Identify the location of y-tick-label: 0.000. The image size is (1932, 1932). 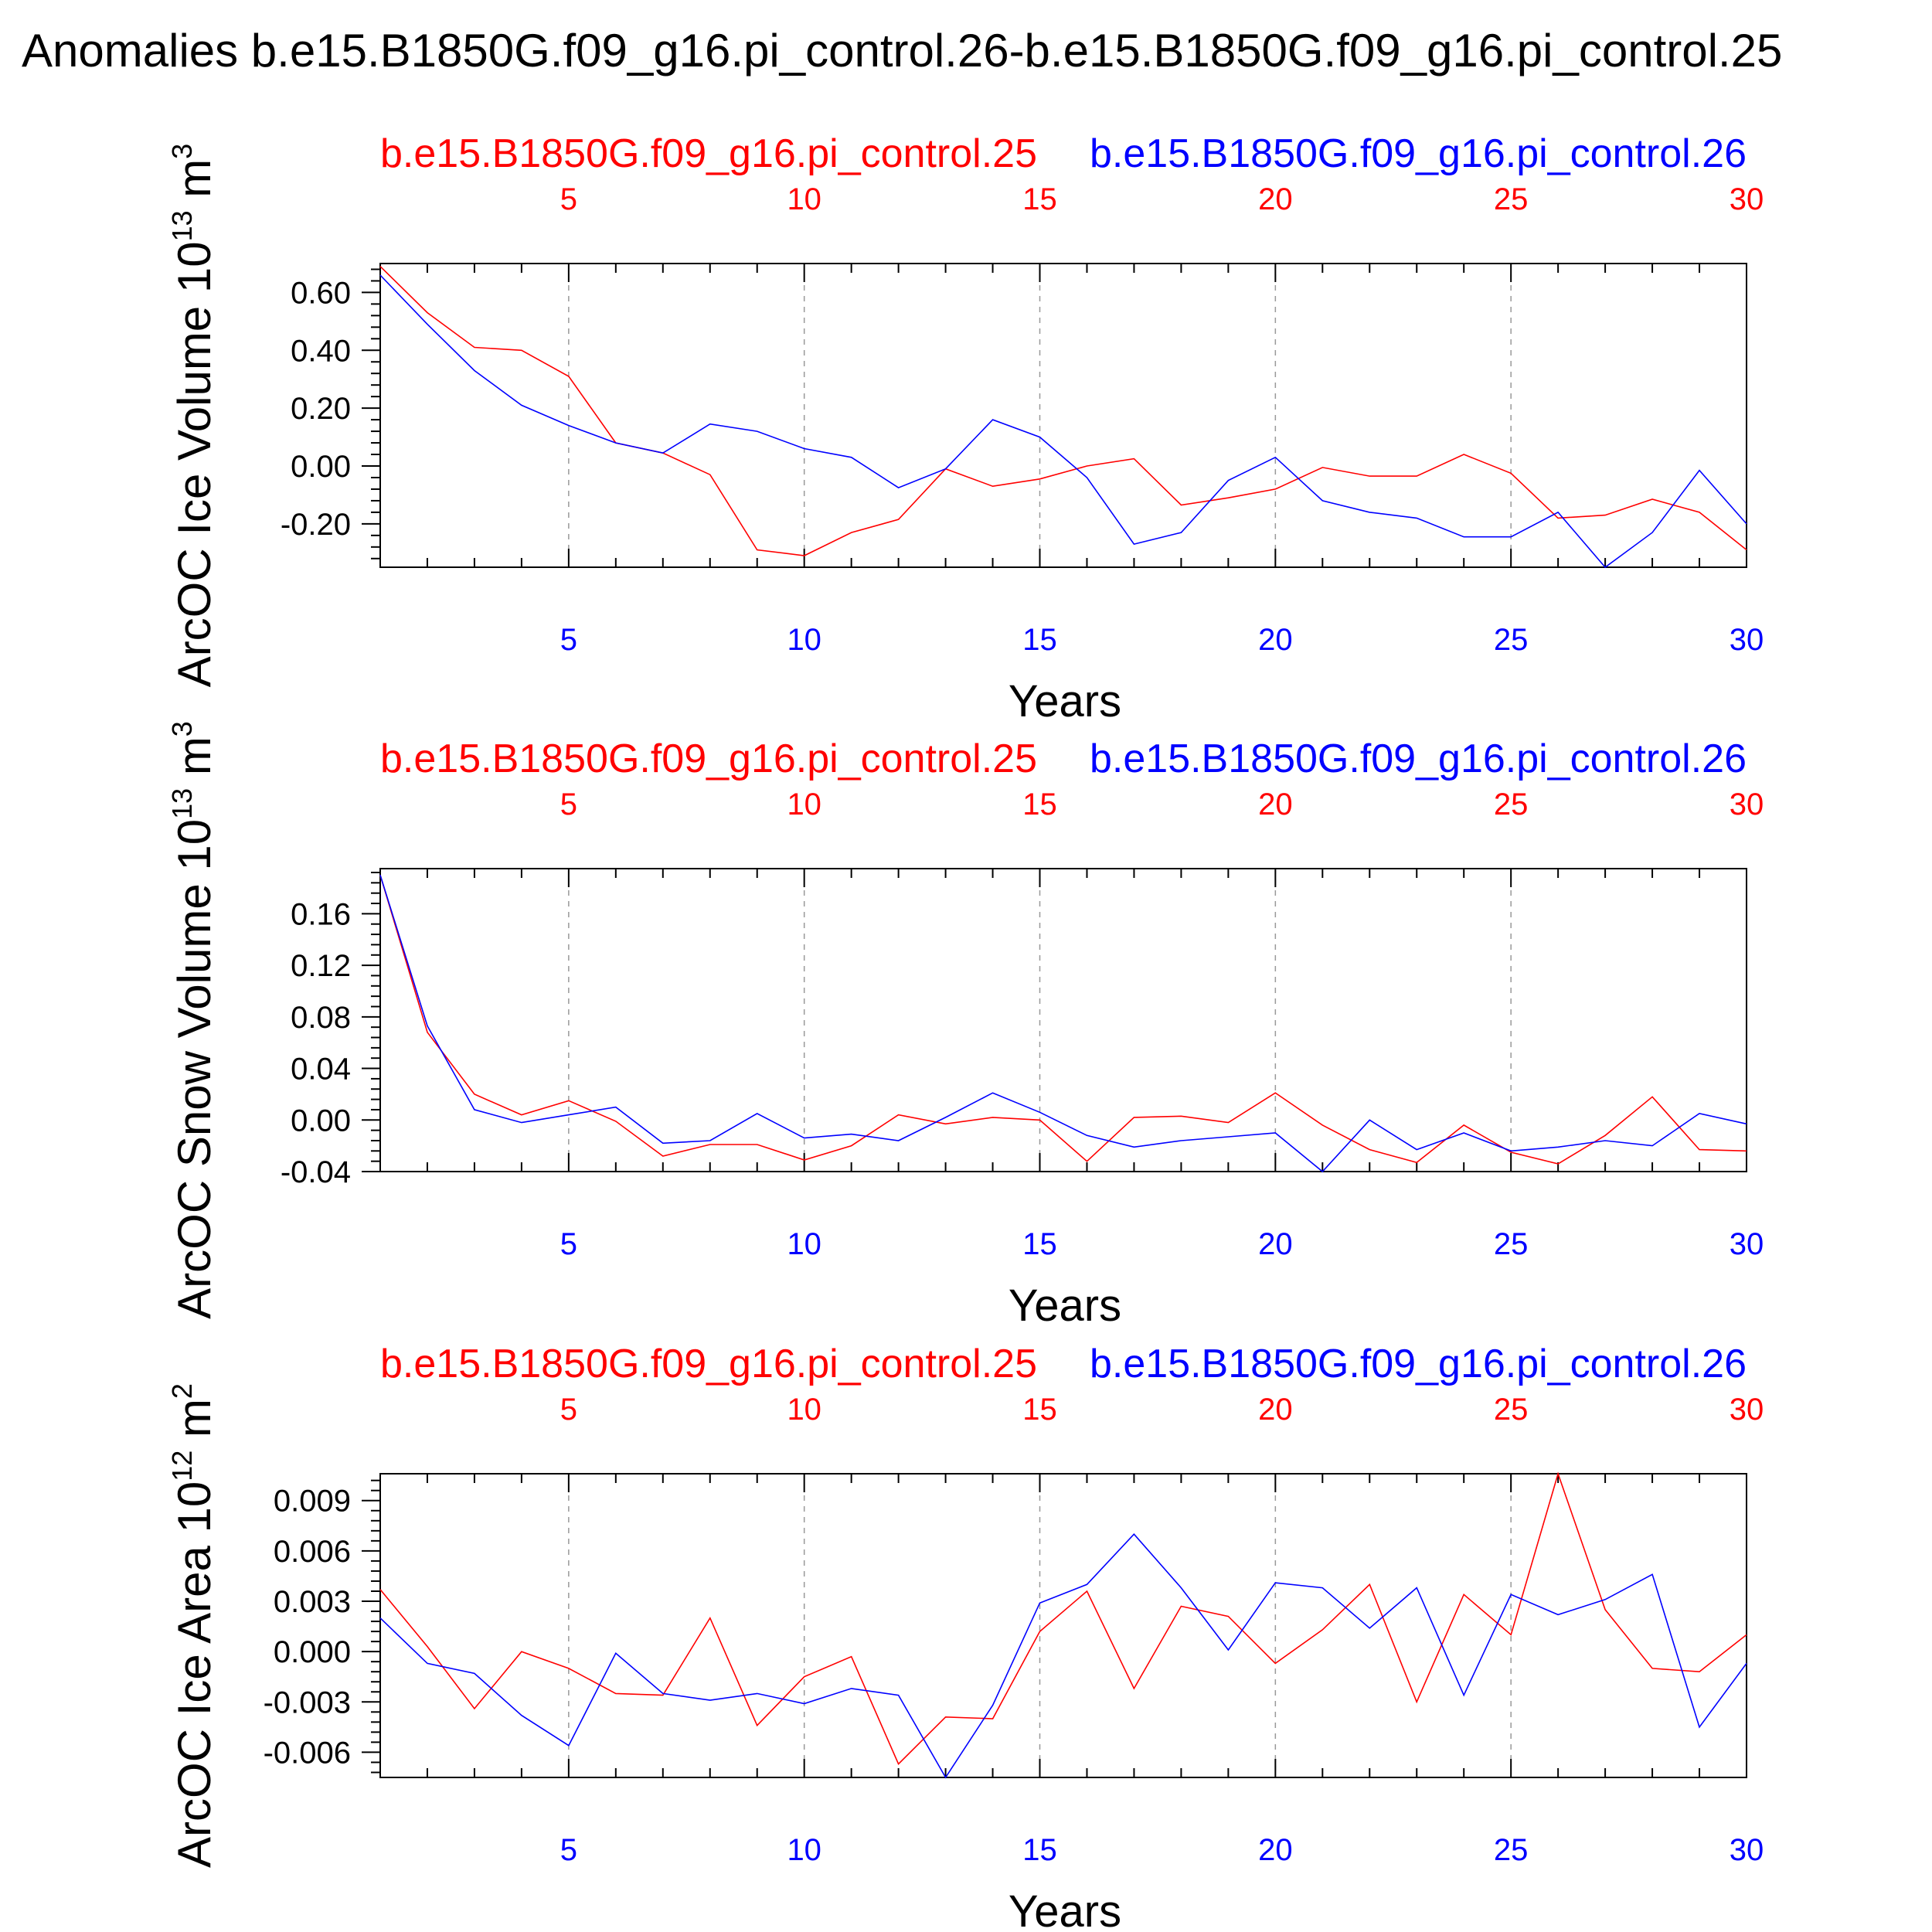
(312, 1652).